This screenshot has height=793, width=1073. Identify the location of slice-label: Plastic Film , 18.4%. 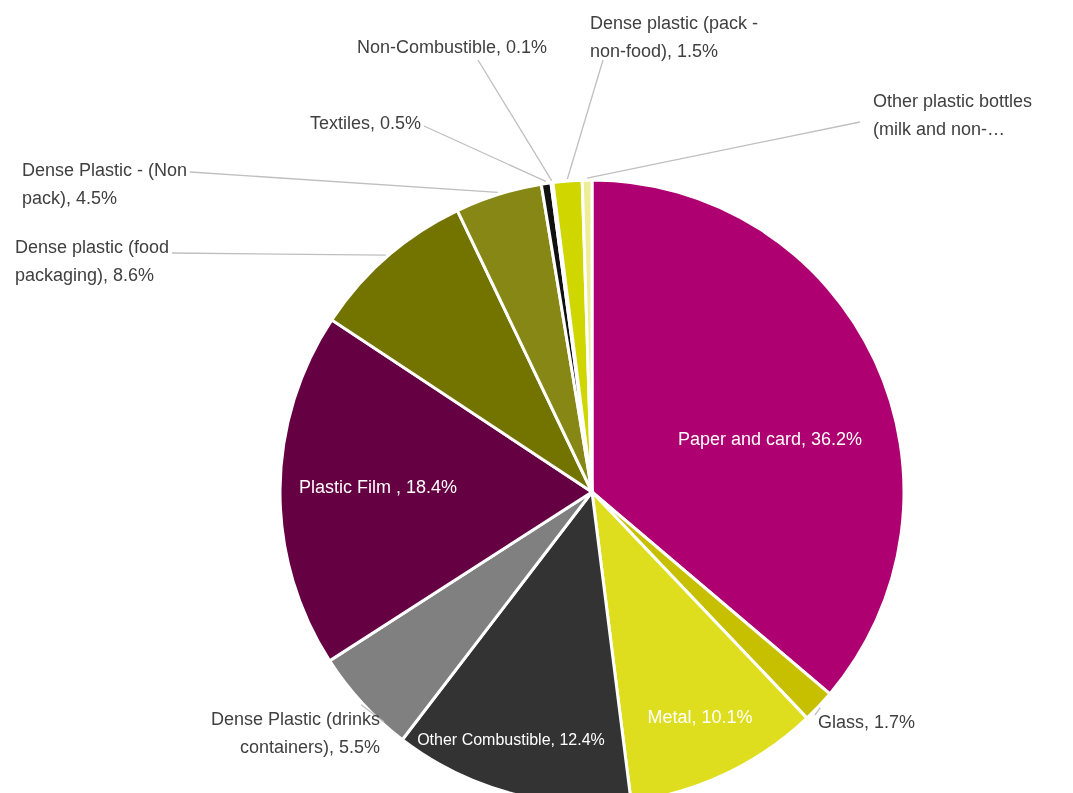
(378, 486).